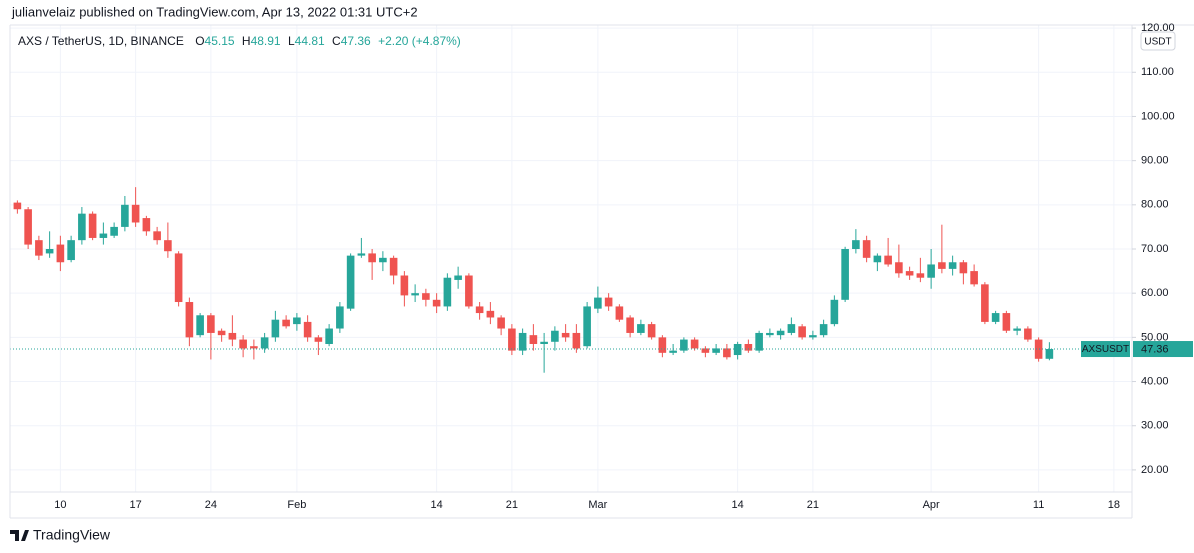 The width and height of the screenshot is (1194, 553). What do you see at coordinates (60, 505) in the screenshot?
I see `x-tick-label: 10` at bounding box center [60, 505].